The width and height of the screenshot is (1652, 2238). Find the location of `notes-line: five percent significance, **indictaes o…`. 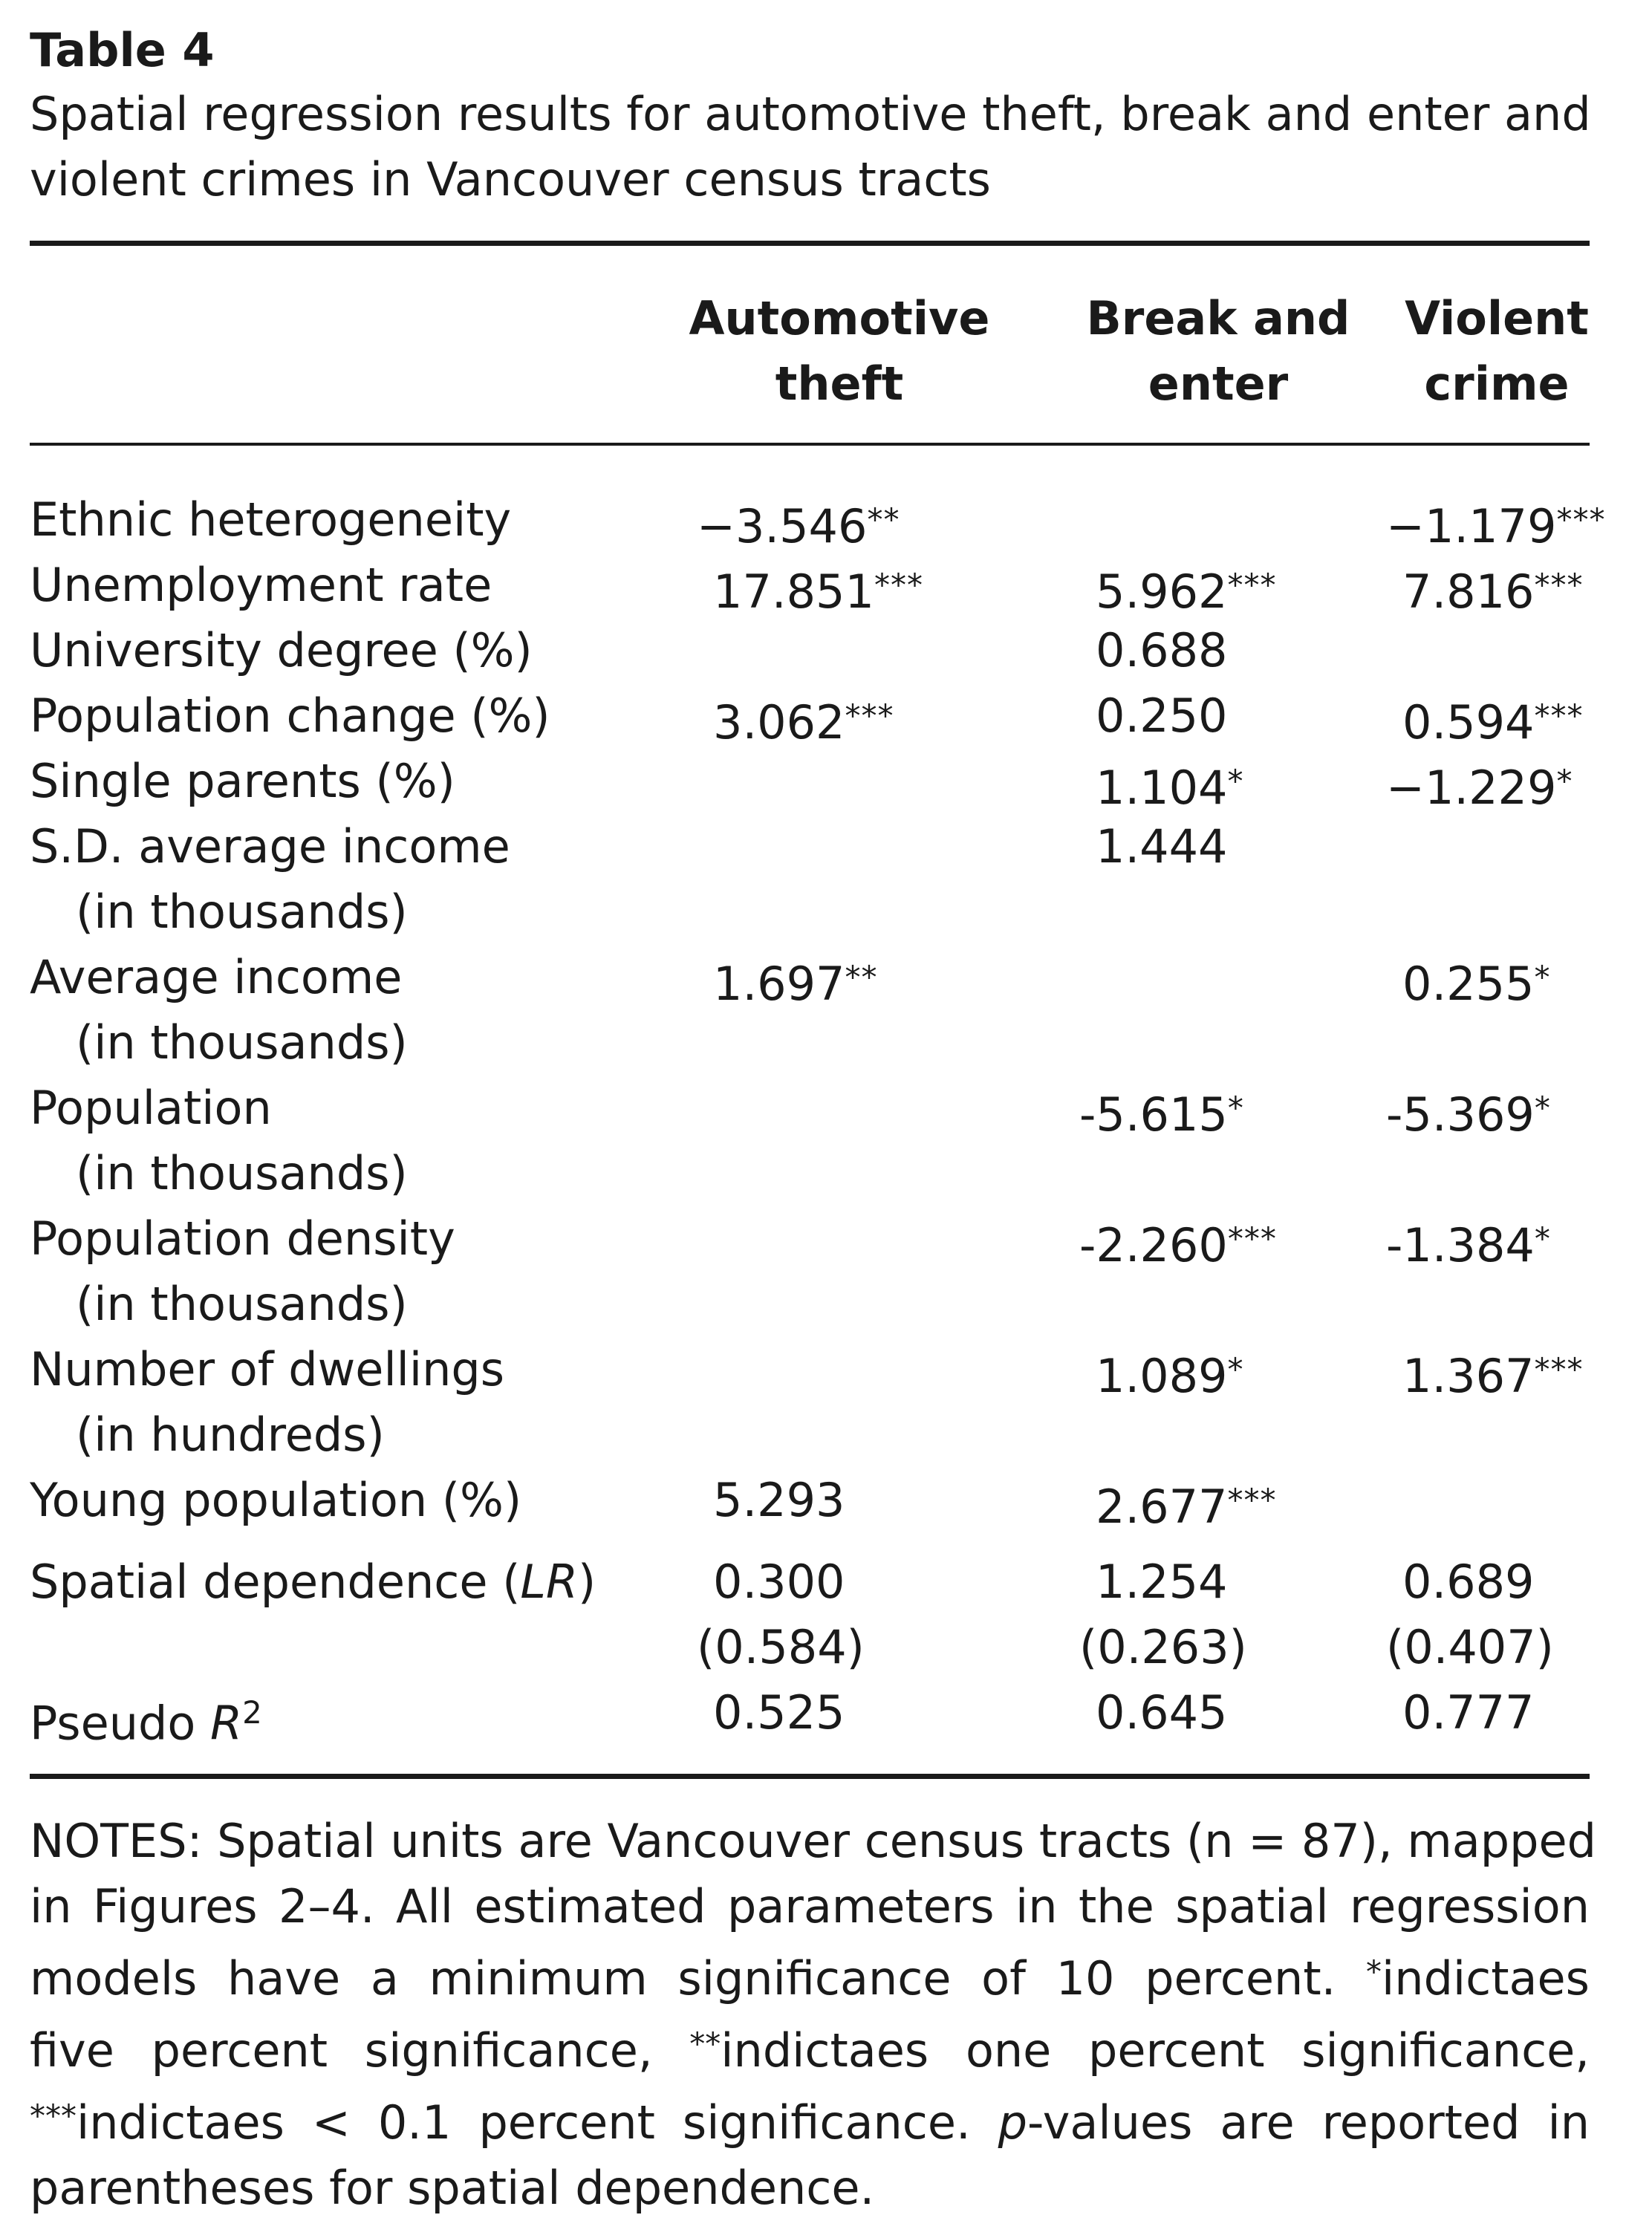

notes-line: five percent significance, **indictaes o… is located at coordinates (810, 2050).